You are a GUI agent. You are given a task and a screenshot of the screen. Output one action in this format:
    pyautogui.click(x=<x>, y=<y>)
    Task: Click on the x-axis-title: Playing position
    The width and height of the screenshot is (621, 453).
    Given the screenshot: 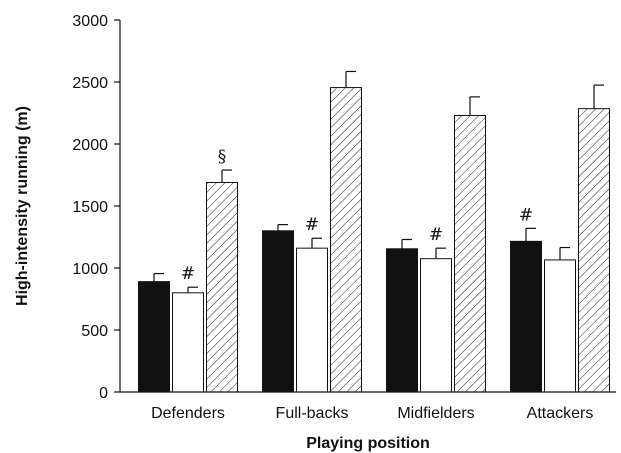 What is the action you would take?
    pyautogui.click(x=368, y=443)
    